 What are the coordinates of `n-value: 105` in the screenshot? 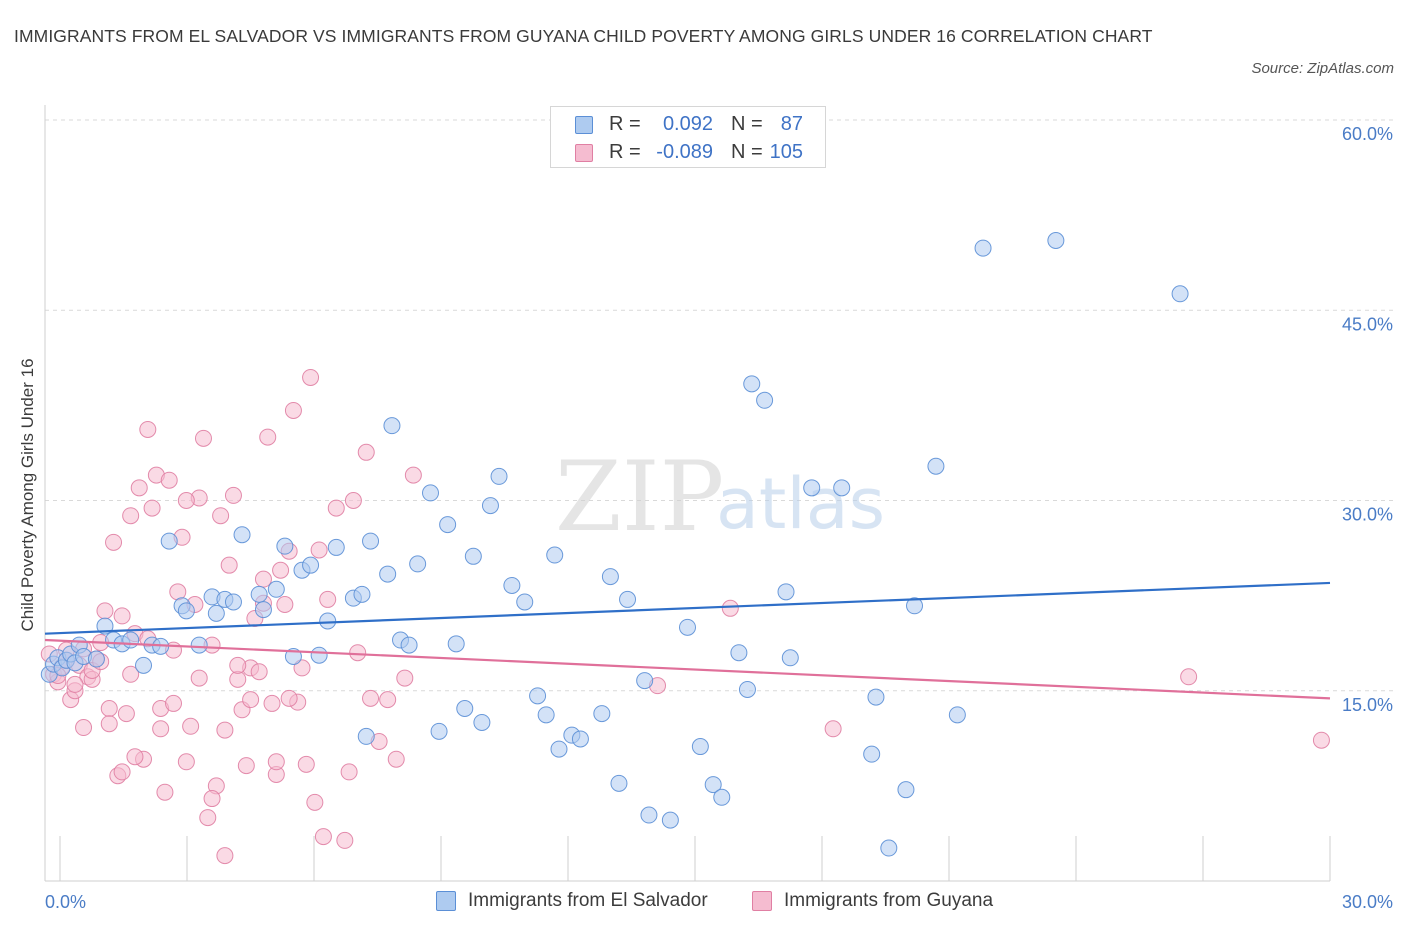 It's located at (786, 152).